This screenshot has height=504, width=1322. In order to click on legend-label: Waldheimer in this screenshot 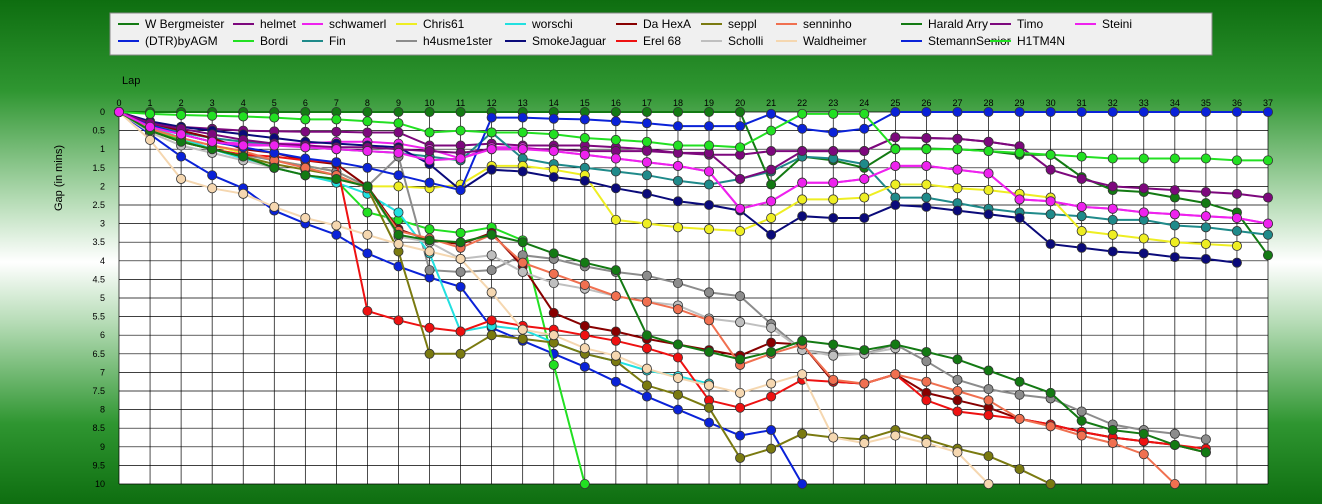, I will do `click(835, 41)`.